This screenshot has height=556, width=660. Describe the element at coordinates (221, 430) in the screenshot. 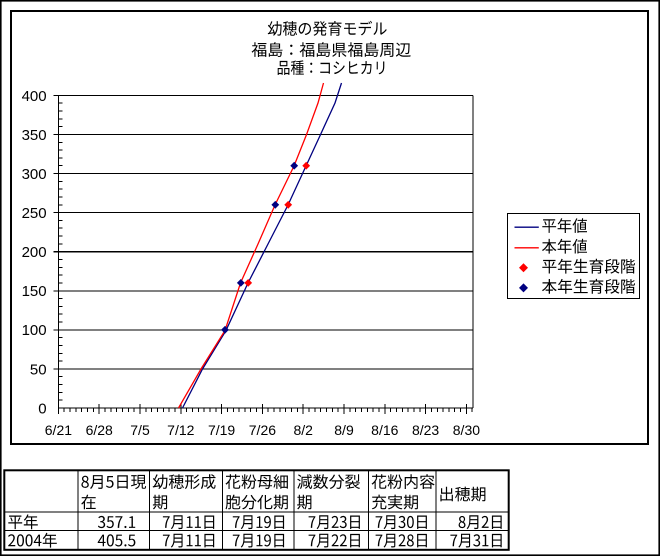

I see `svg-text: 7/19` at that location.